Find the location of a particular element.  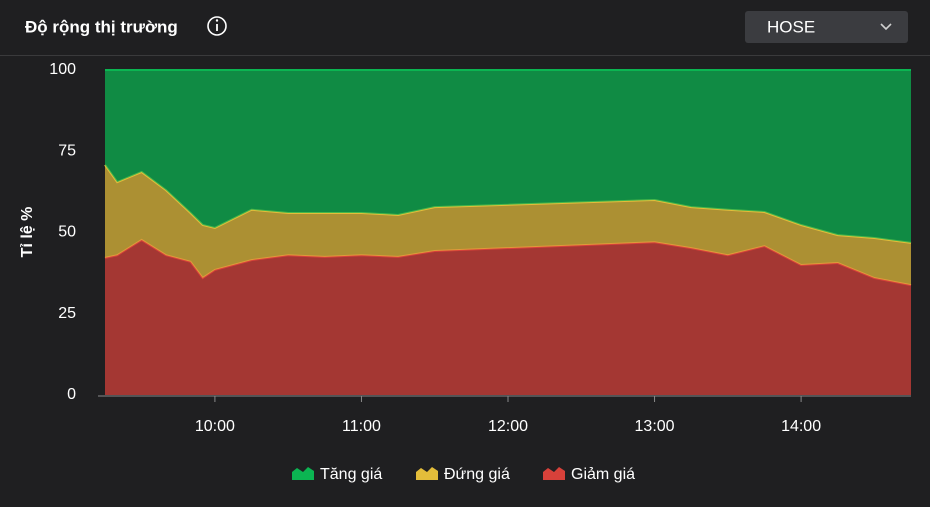

dropdown-value: HOSE is located at coordinates (791, 26).